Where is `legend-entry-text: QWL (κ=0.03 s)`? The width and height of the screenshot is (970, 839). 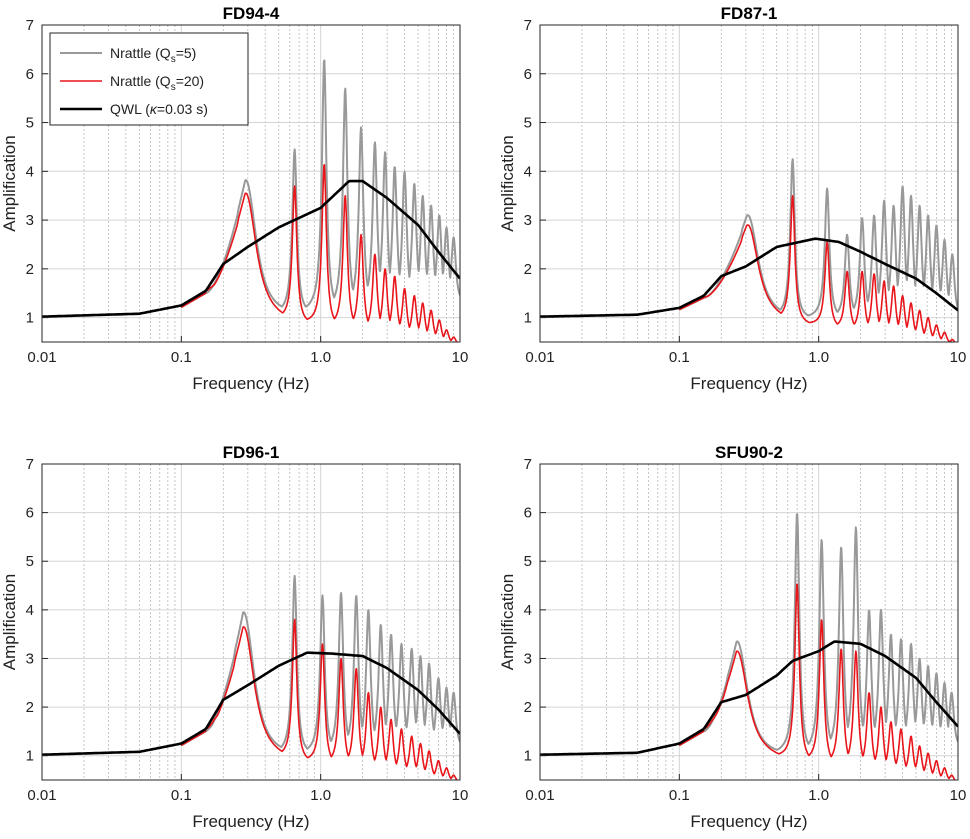
legend-entry-text: QWL (κ=0.03 s) is located at coordinates (159, 109).